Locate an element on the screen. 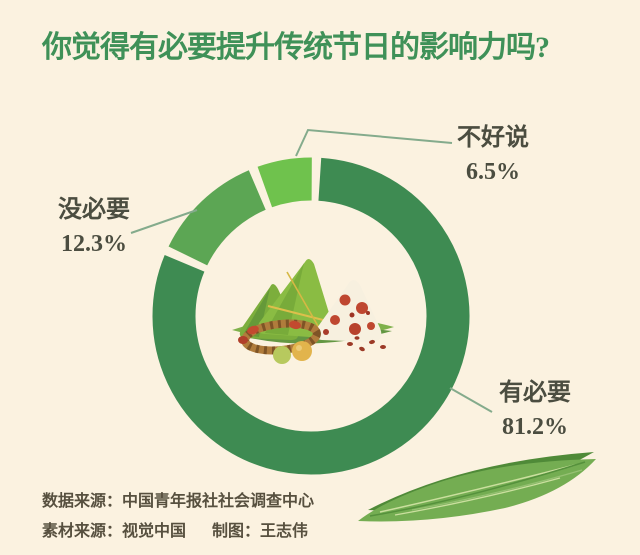  leader-line-youbiyao is located at coordinates (471, 400).